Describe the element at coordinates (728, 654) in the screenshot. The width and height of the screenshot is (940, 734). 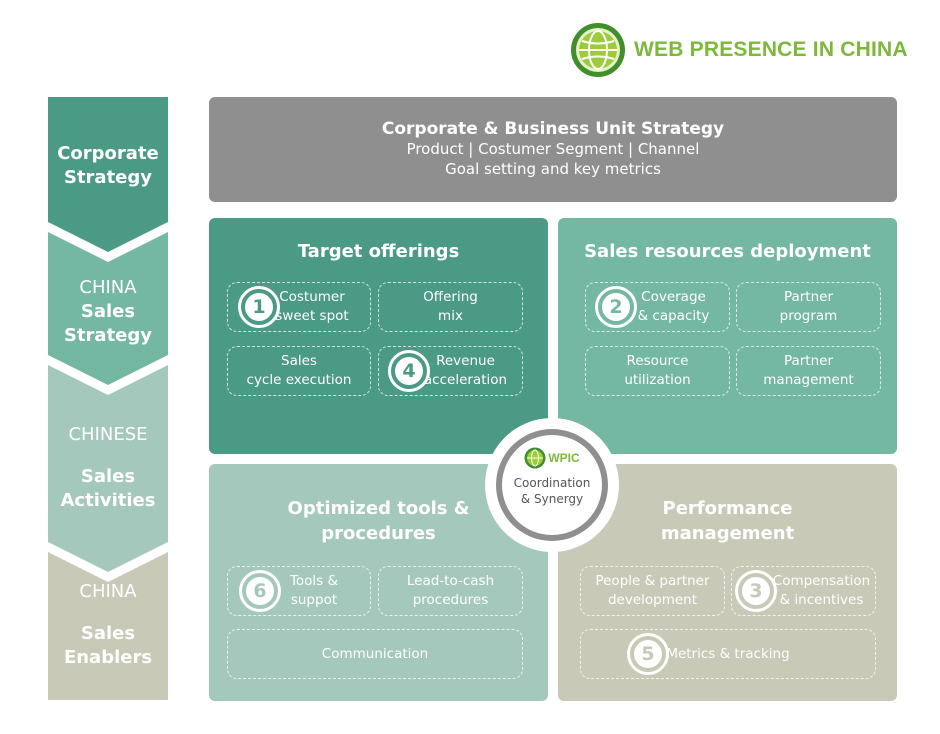
I see `box-metrics-tracking: Metrics & tracking` at that location.